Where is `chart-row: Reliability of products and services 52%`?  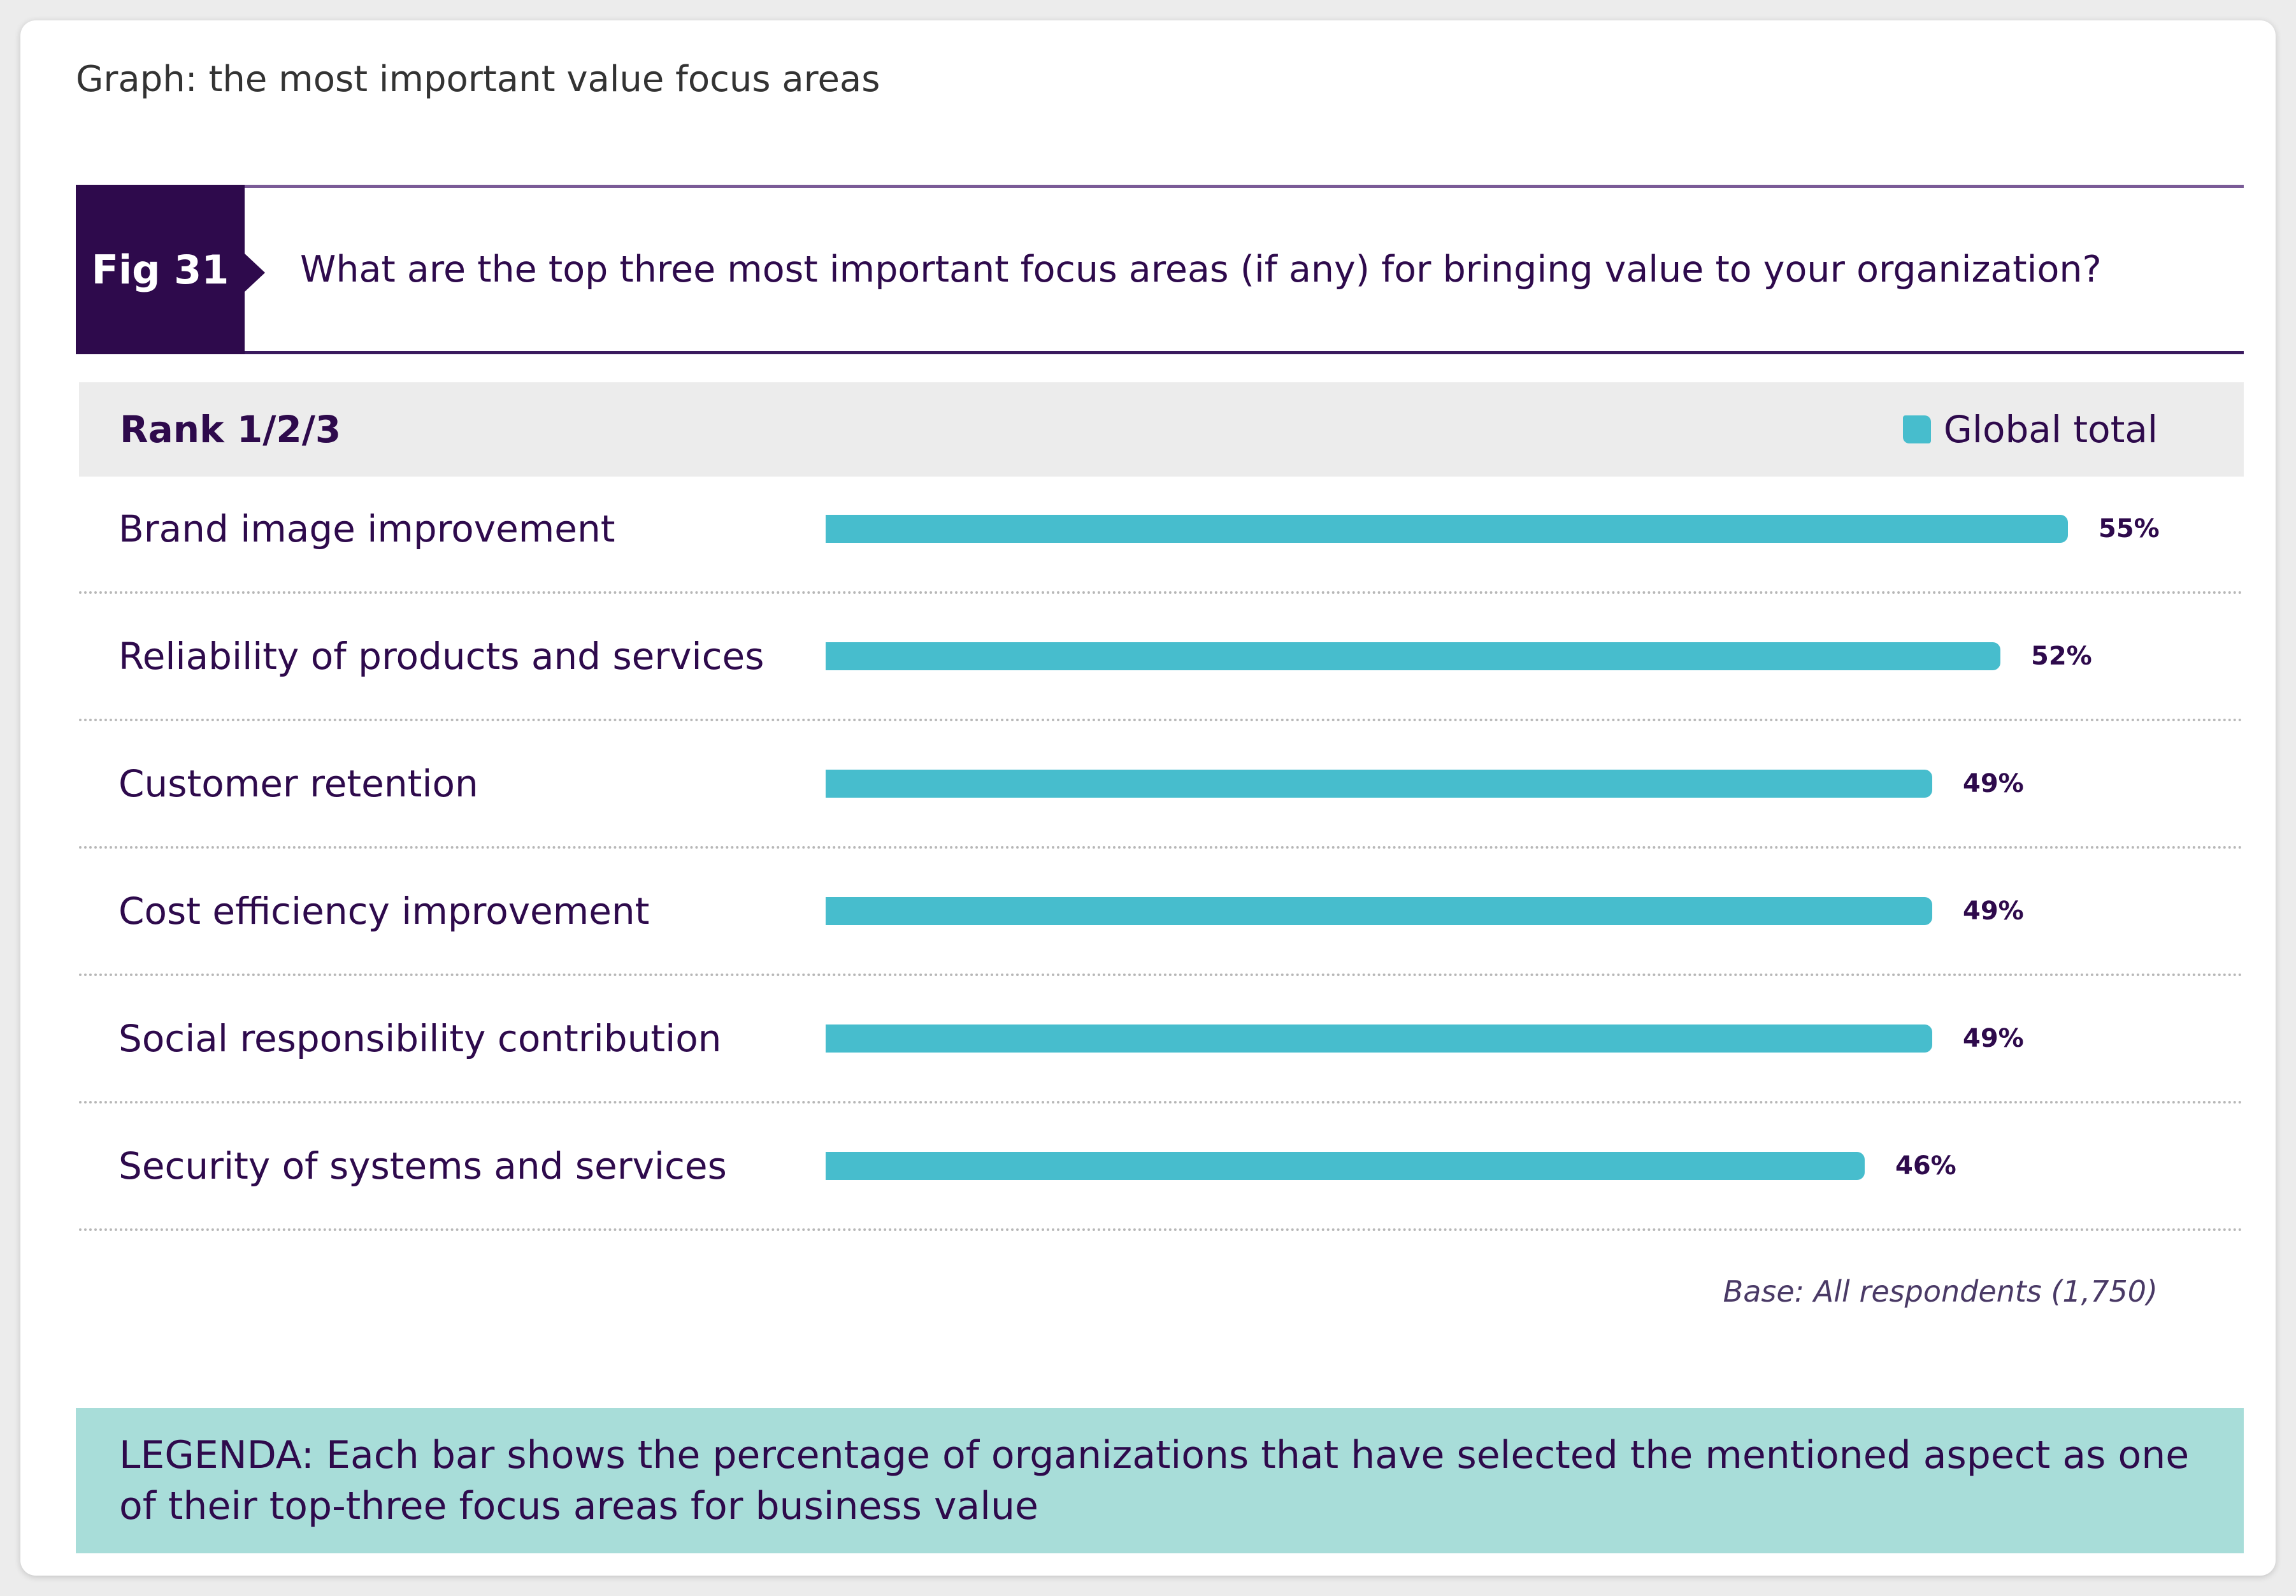
chart-row: Reliability of products and services 52% is located at coordinates (1162, 657).